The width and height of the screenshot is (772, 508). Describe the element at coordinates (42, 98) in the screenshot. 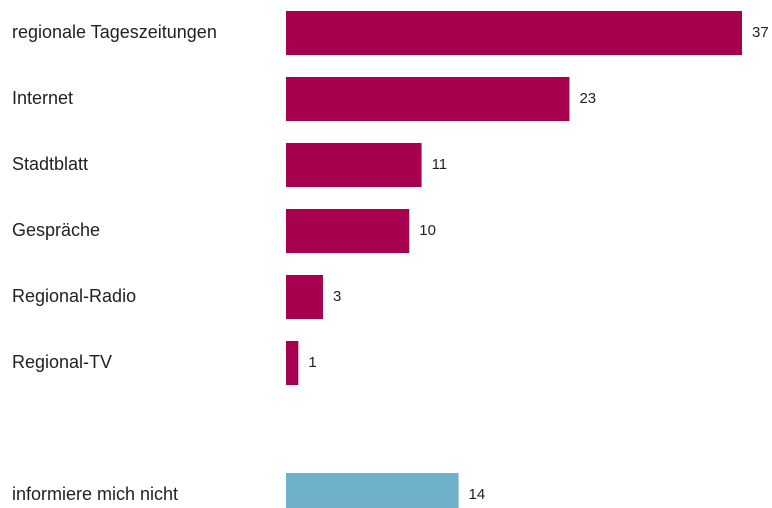

I see `category-label: Internet` at that location.